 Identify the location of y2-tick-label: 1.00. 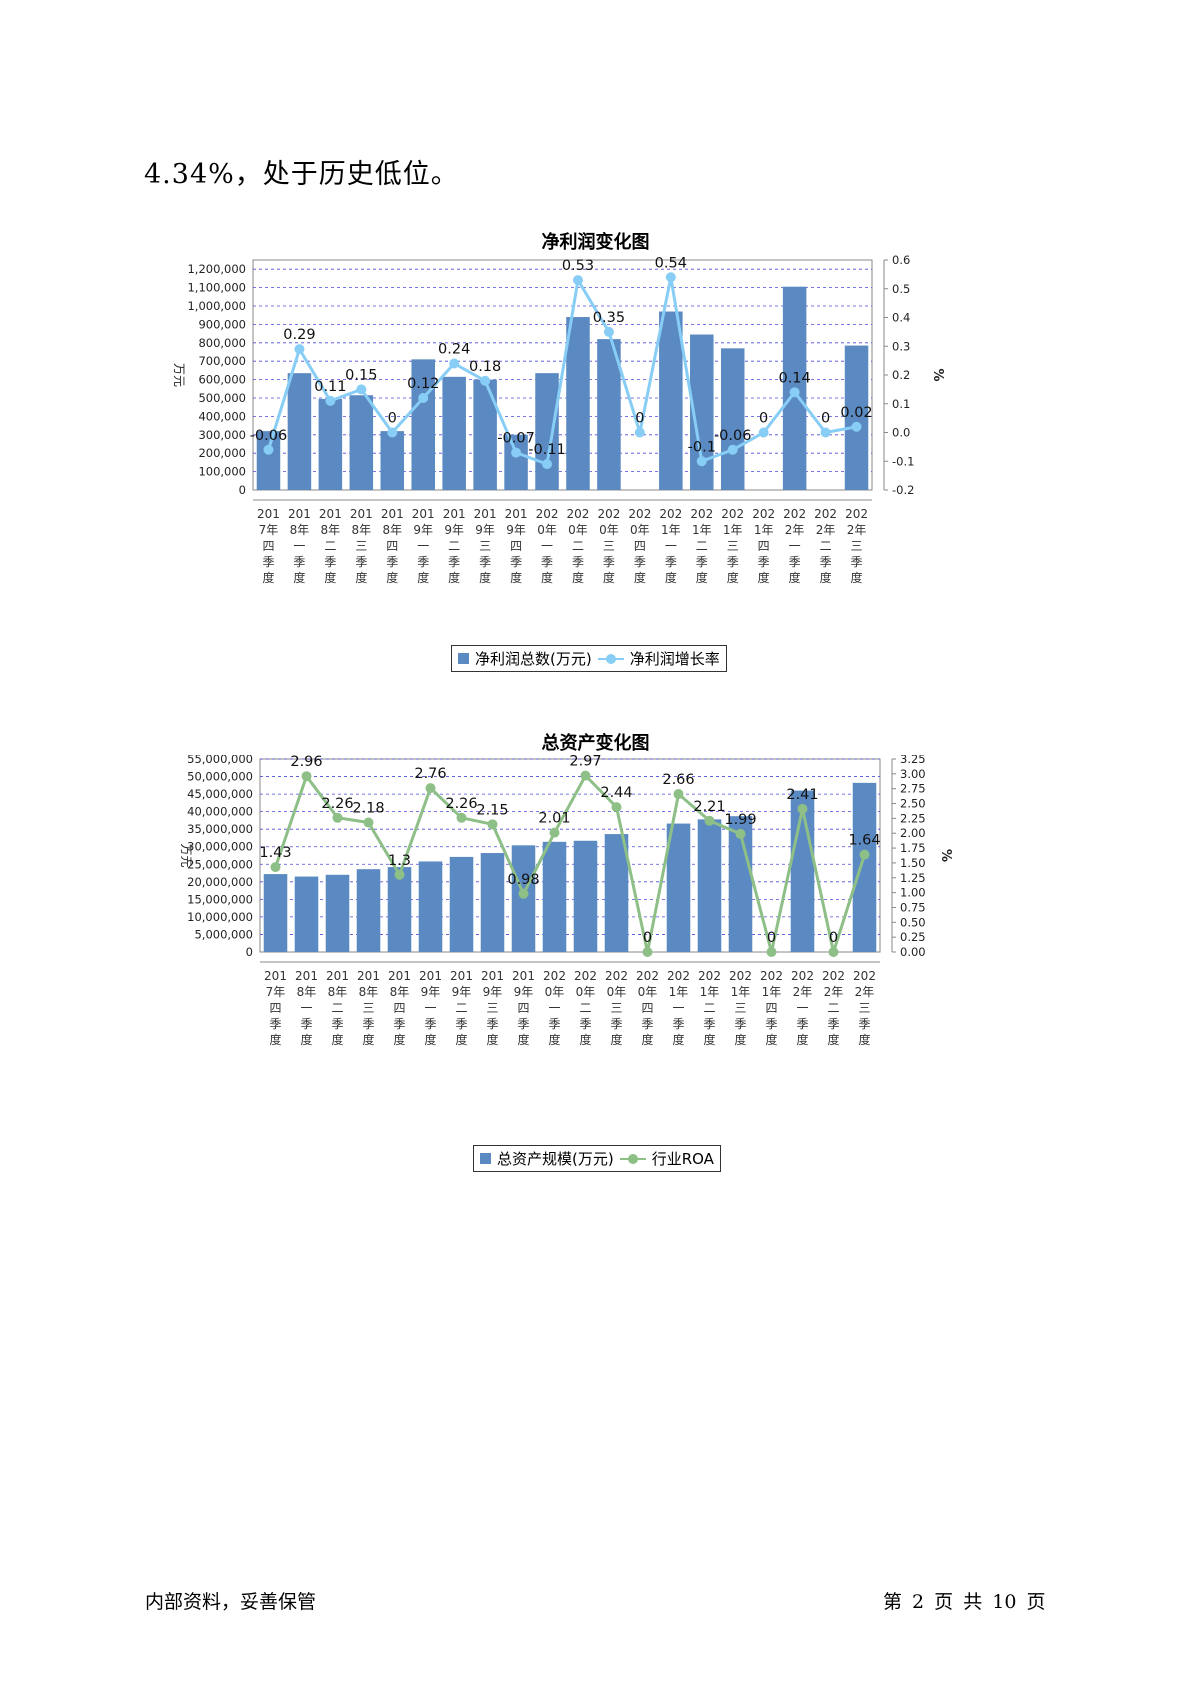
(913, 893).